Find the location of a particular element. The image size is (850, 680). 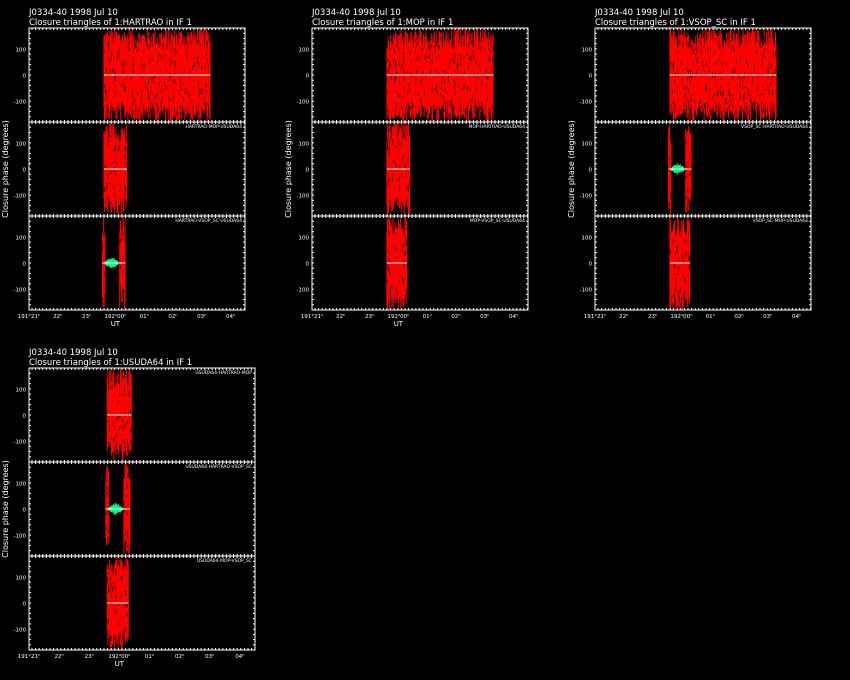

panel-2: 100 0 -100 MOP-HARTRAO-USUDA64 is located at coordinates (413, 169).